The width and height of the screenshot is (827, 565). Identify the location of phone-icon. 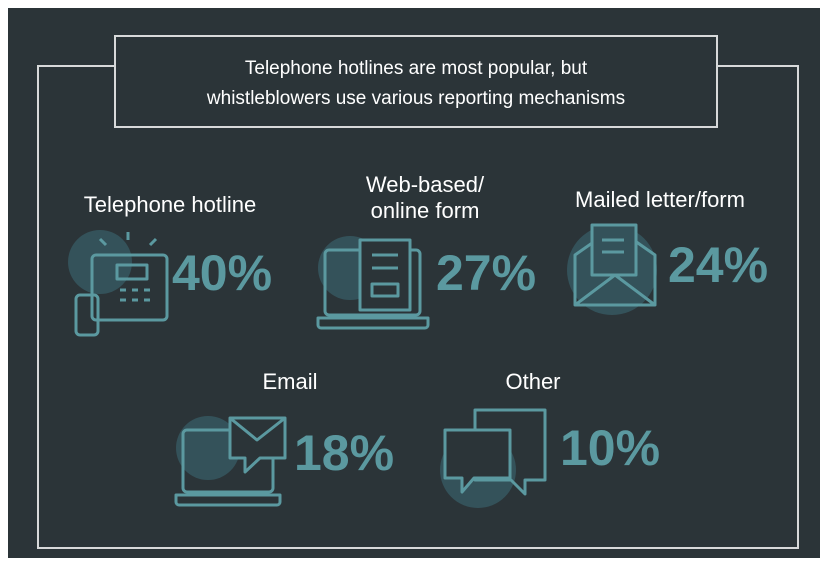
(118, 283).